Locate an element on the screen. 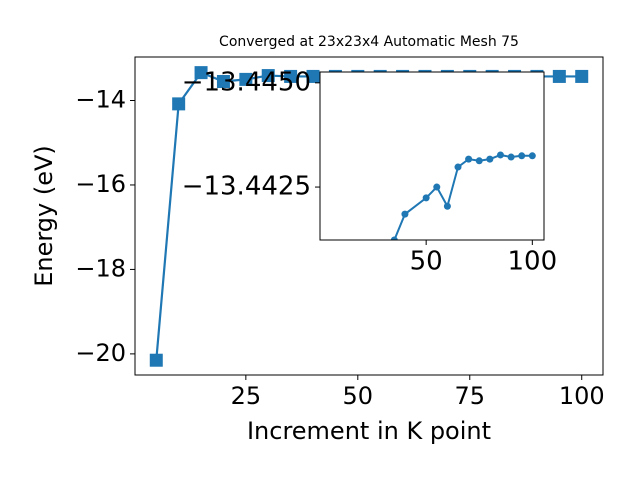  y-axis-label: Energy (eV) is located at coordinates (44, 216).